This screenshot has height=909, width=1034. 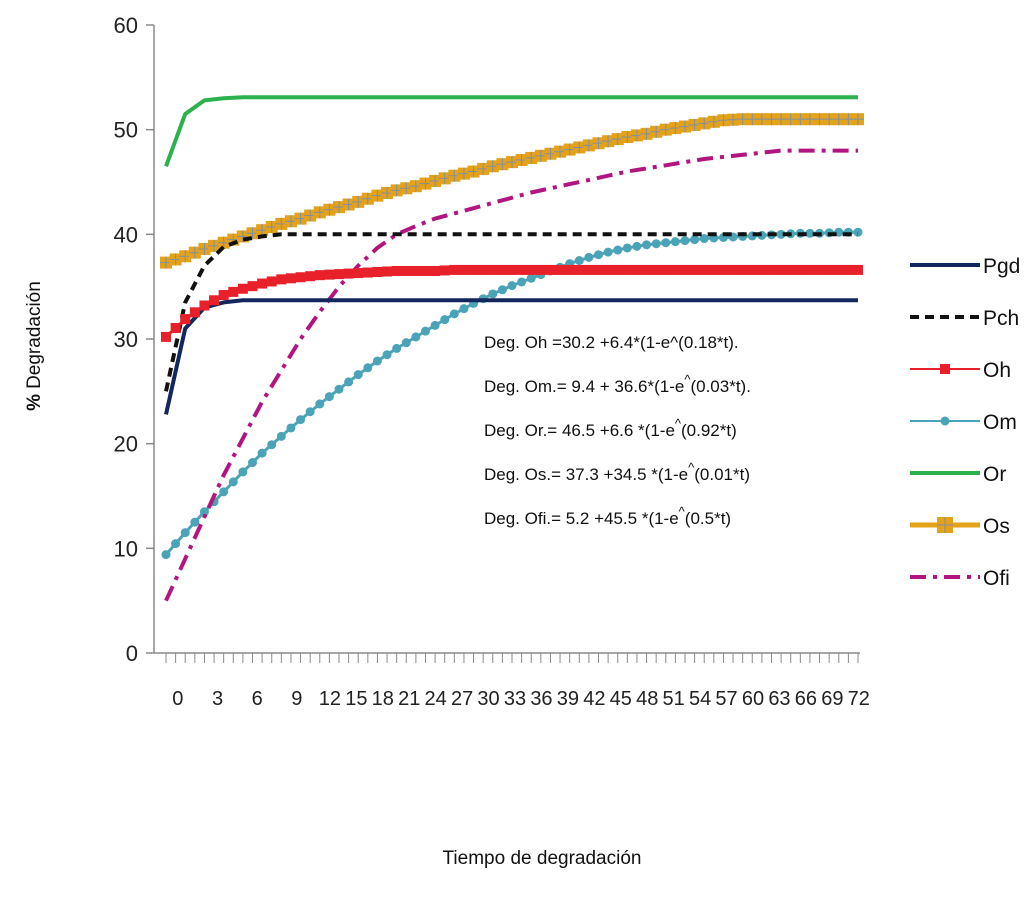 I want to click on series-line-or, so click(x=511, y=131).